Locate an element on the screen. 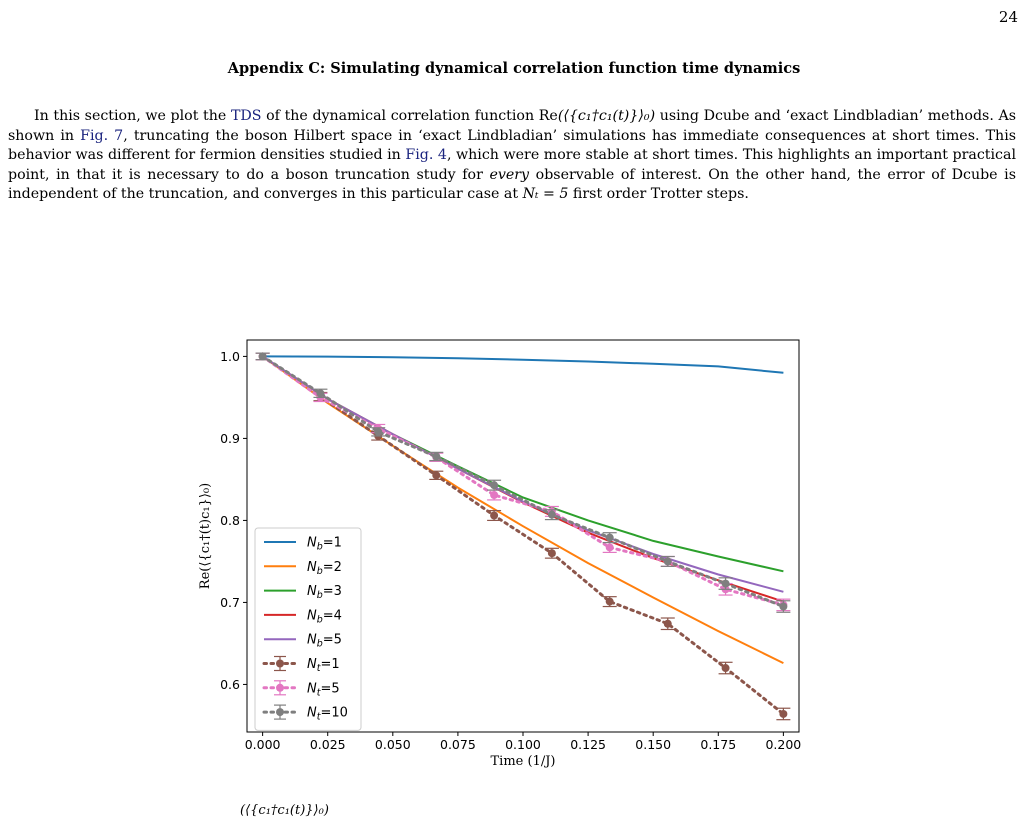 The height and width of the screenshot is (819, 1028). emphasis-every: every is located at coordinates (509, 174).